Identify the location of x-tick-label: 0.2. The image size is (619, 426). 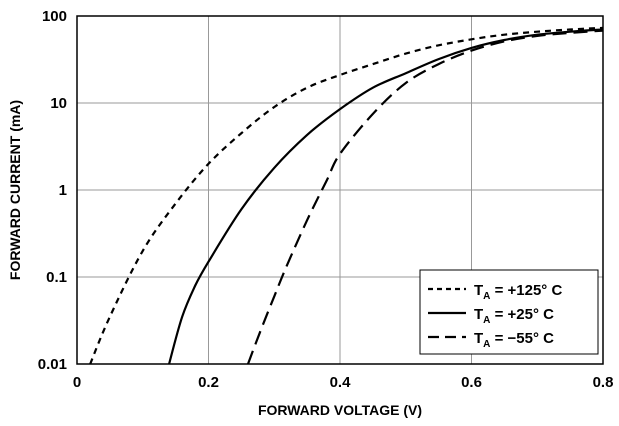
(208, 382).